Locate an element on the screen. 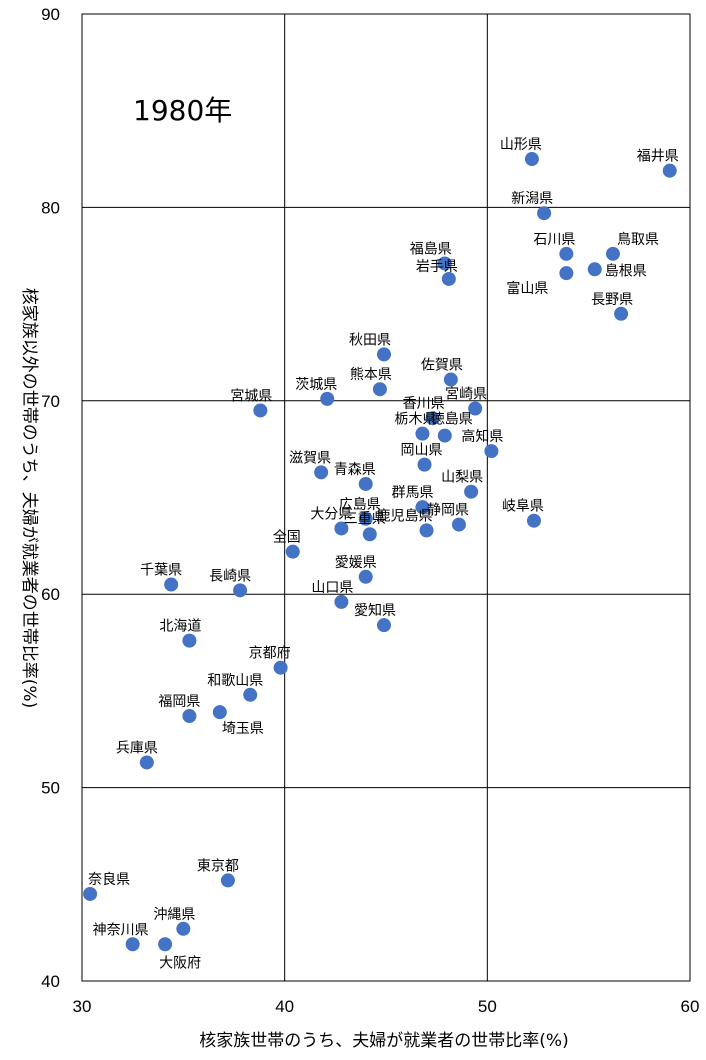  point-label: 鹿児島県 is located at coordinates (405, 515).